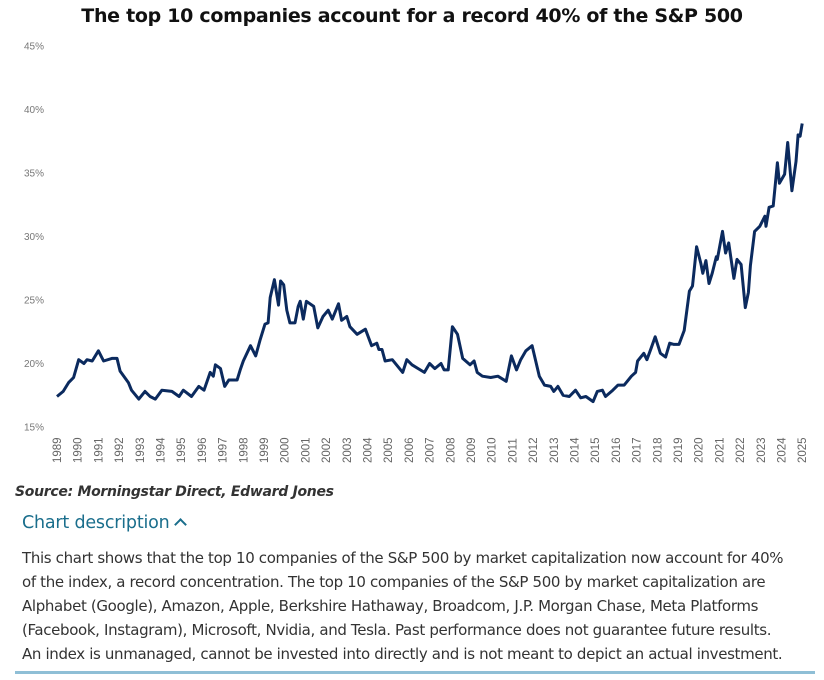 The image size is (824, 680). Describe the element at coordinates (348, 450) in the screenshot. I see `x-tick-label: 2003` at that location.